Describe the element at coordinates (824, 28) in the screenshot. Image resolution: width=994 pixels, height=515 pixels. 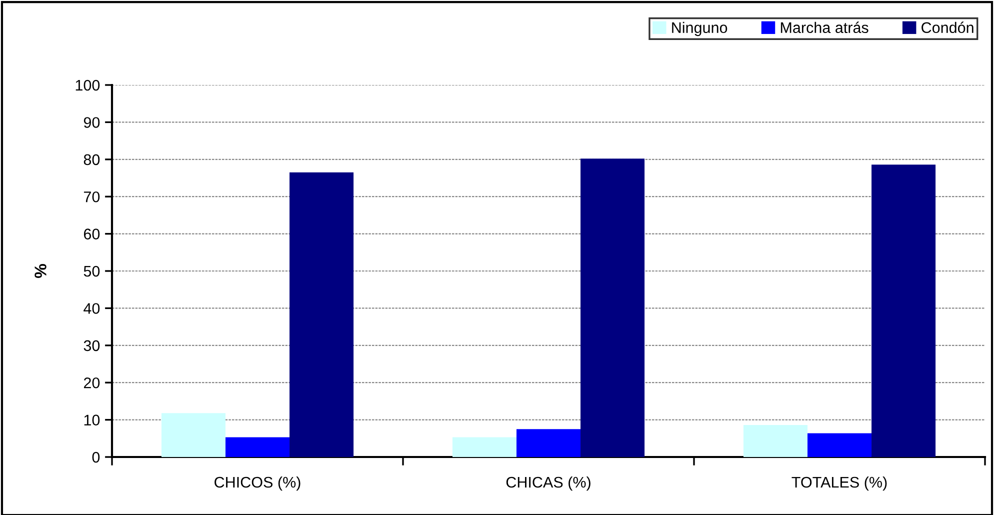
I see `legend-label: Marcha atrás` at that location.